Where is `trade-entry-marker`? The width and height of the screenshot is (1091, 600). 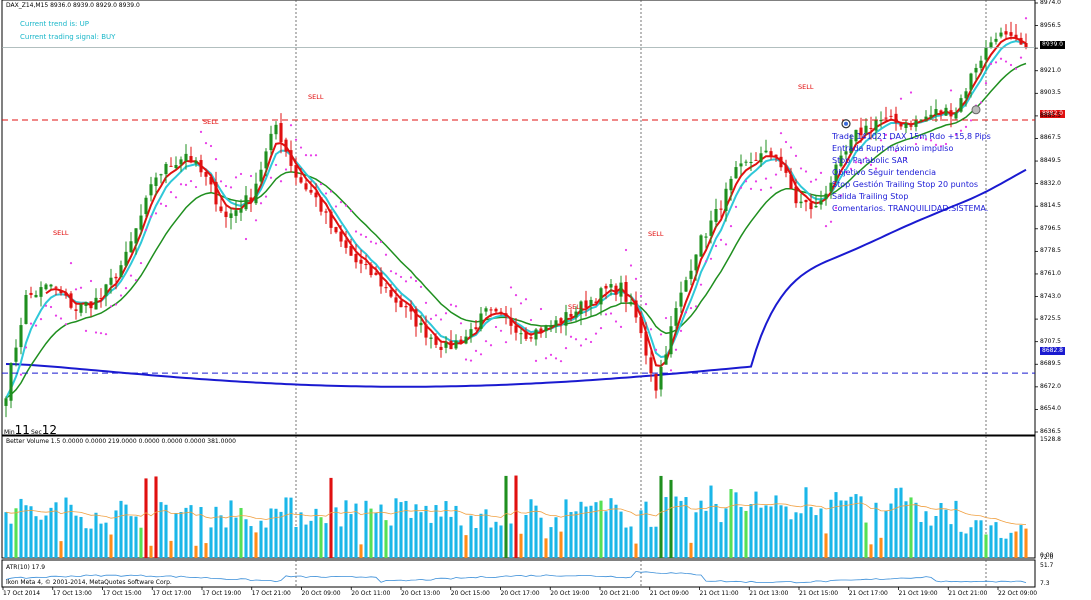
trade-entry-marker is located at coordinates (846, 124).